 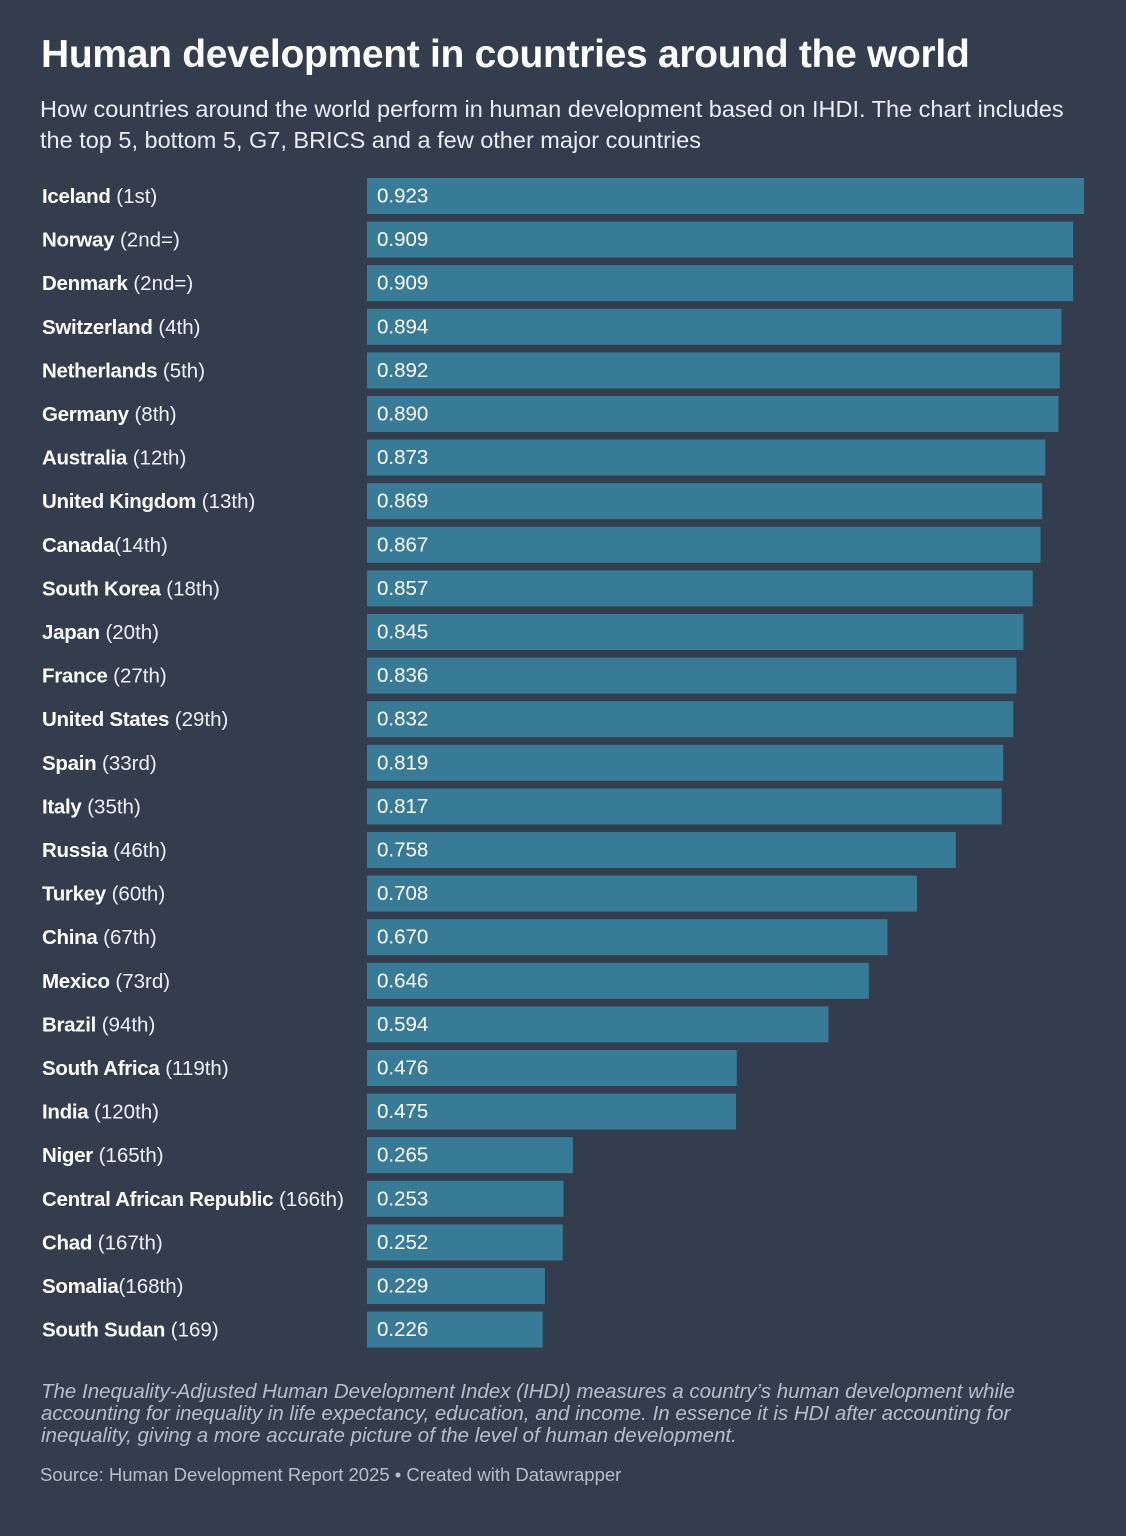 I want to click on country-rank: (169), so click(x=192, y=1329).